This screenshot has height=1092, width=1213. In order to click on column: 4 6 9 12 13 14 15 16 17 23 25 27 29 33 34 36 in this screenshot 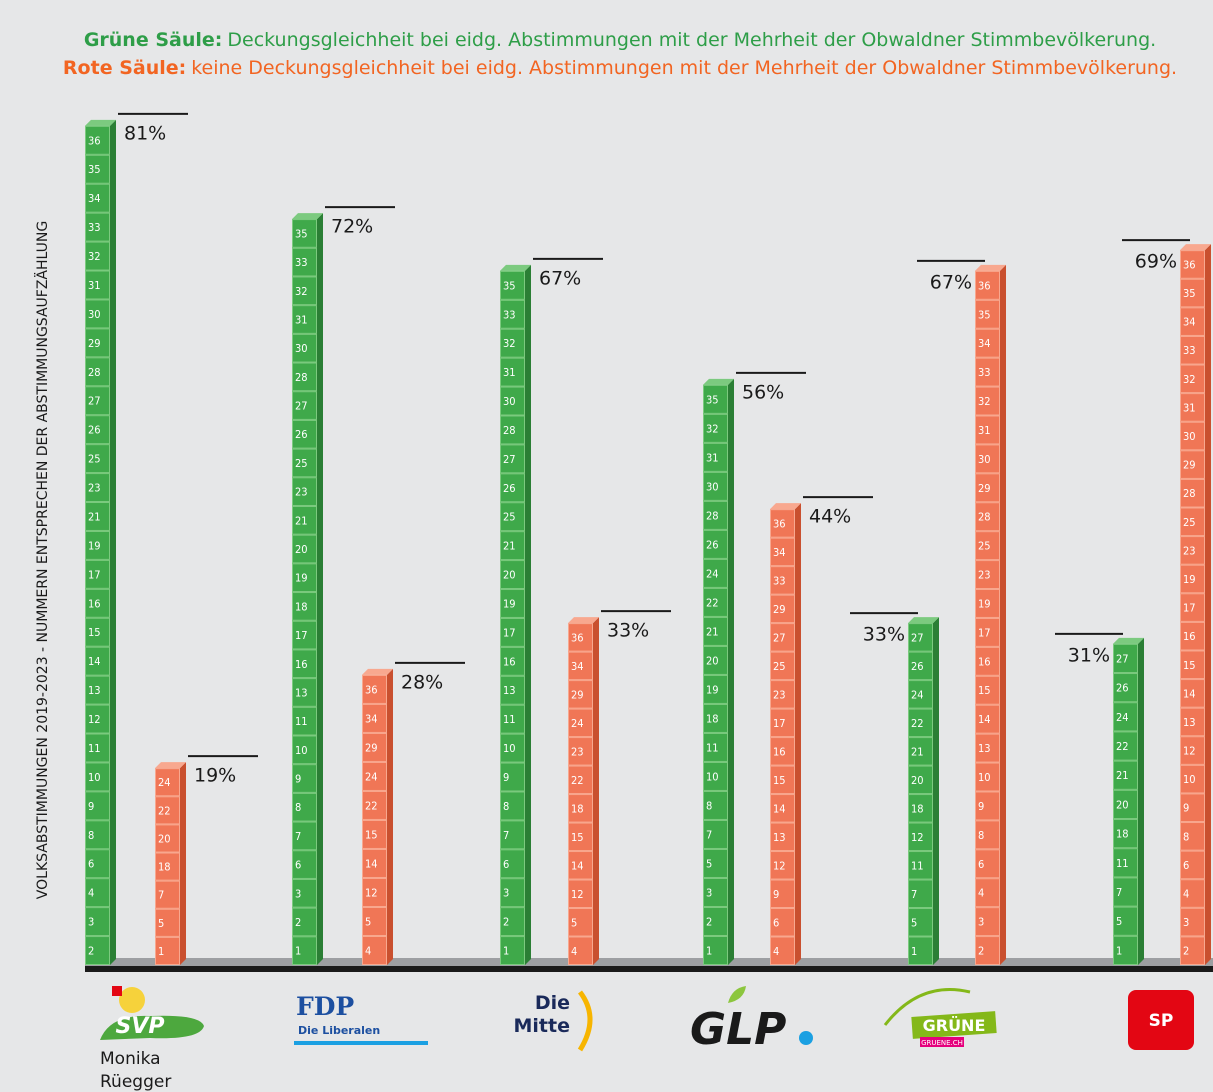, I will do `click(785, 734)`.